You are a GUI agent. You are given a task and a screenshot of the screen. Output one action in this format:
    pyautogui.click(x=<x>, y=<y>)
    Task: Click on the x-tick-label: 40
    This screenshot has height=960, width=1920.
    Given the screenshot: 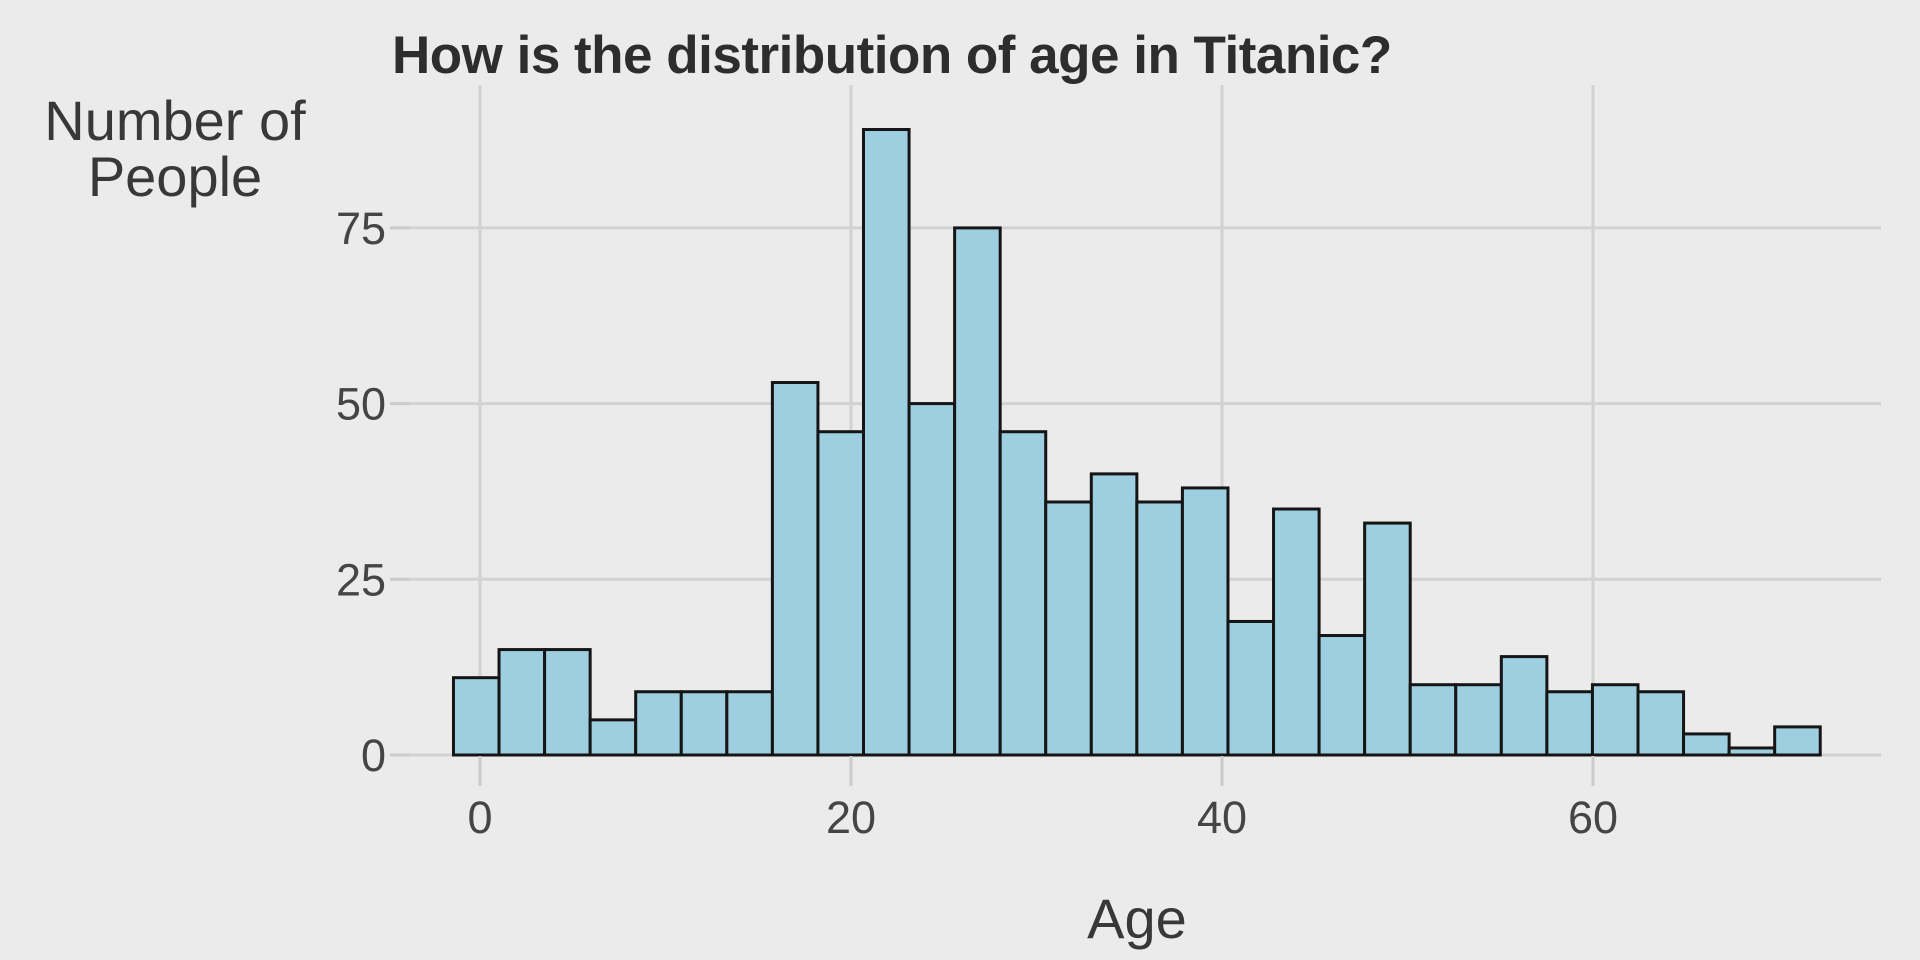 What is the action you would take?
    pyautogui.click(x=1222, y=817)
    